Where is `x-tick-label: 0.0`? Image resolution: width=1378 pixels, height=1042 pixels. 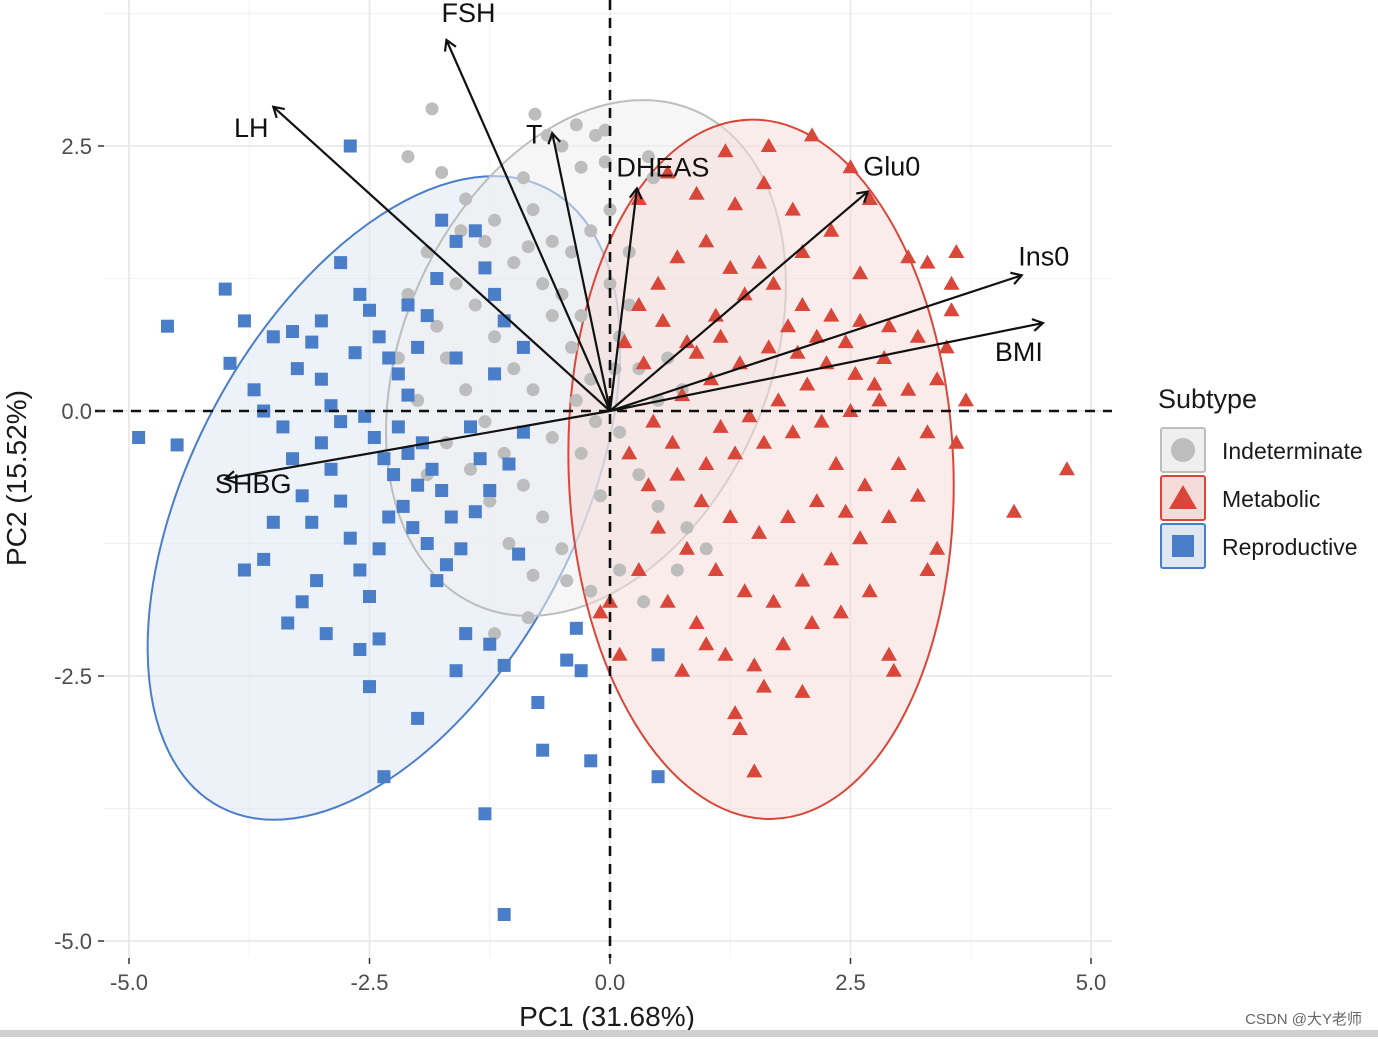
x-tick-label: 0.0 is located at coordinates (610, 982).